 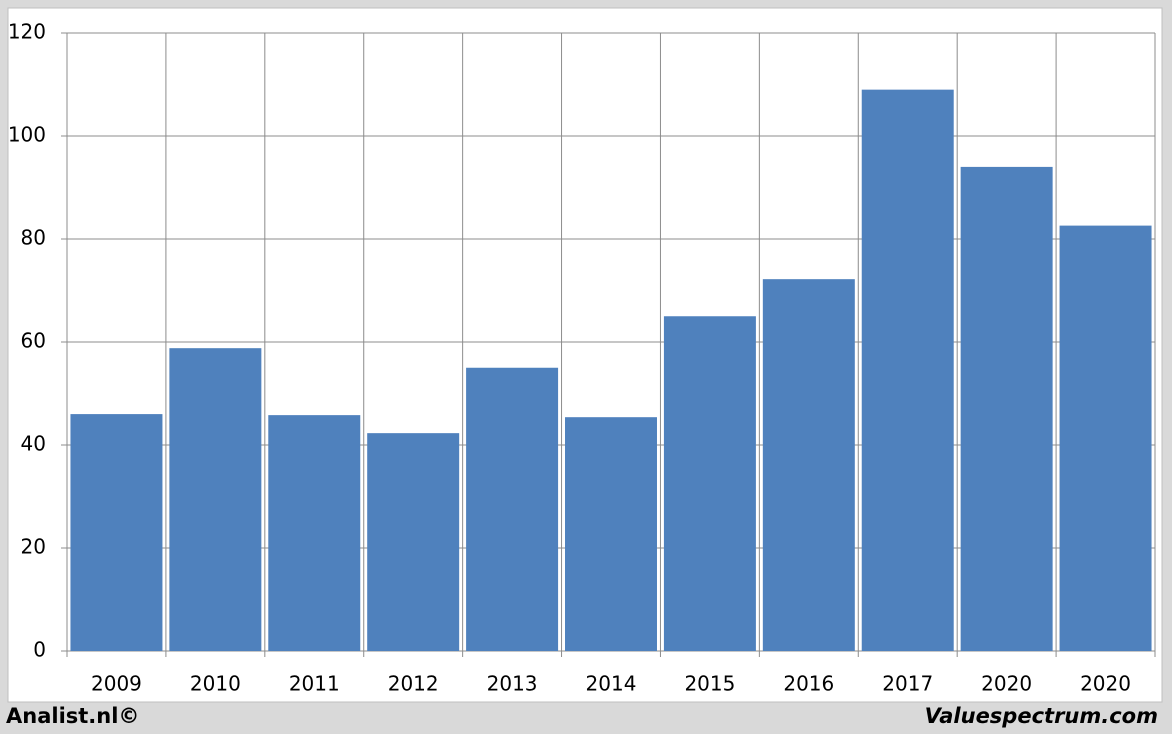 What do you see at coordinates (27, 135) in the screenshot?
I see `y-tick-label: 100` at bounding box center [27, 135].